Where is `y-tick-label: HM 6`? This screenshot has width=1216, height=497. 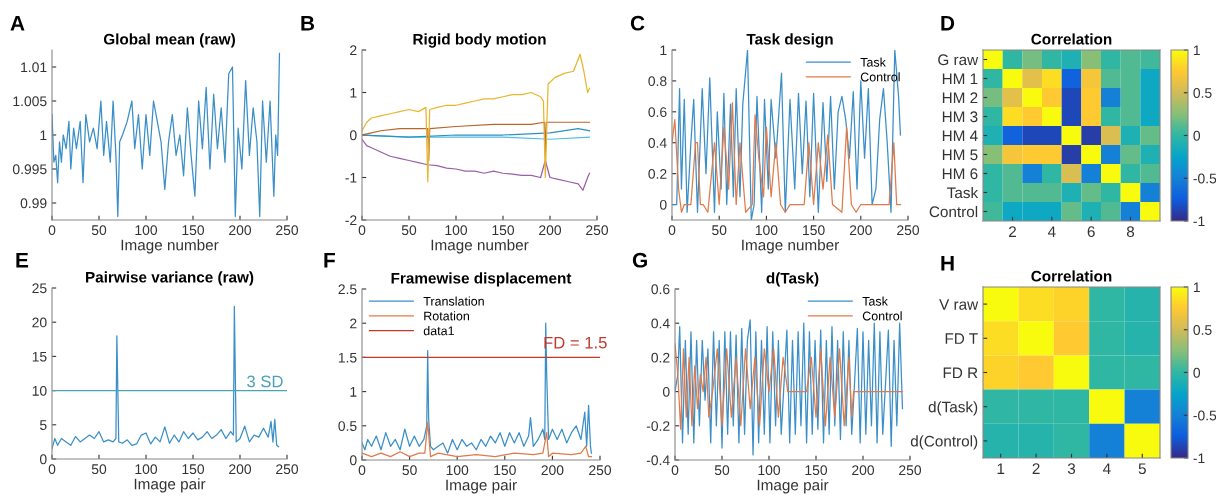
y-tick-label: HM 6 is located at coordinates (960, 174).